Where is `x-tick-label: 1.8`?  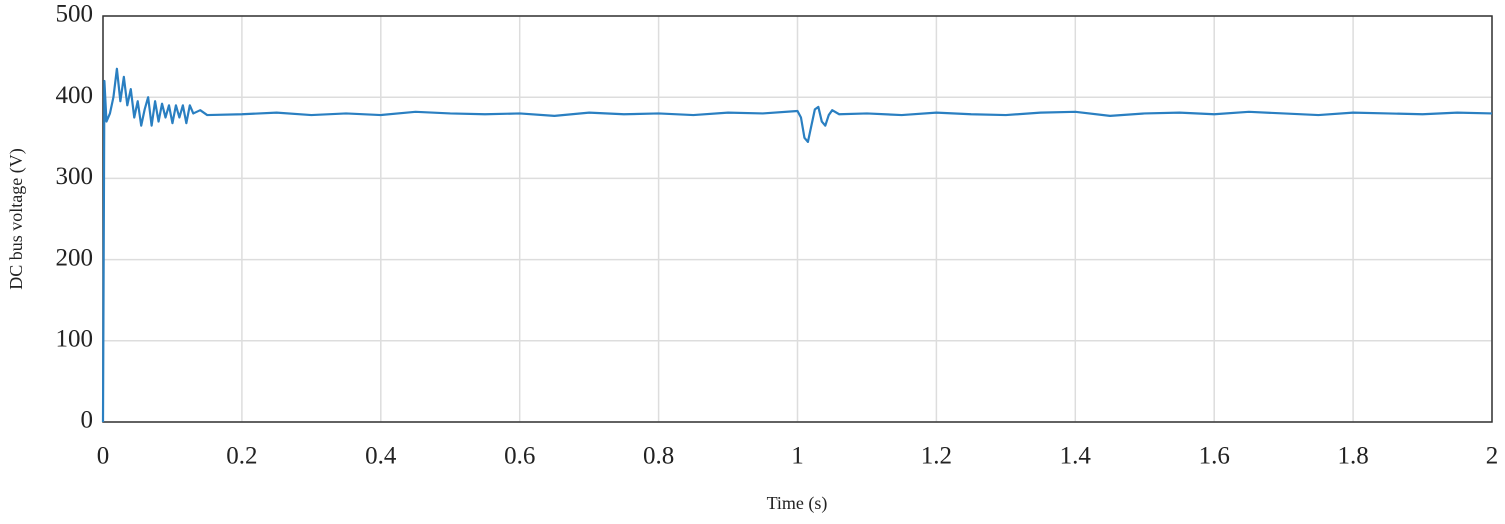
x-tick-label: 1.8 is located at coordinates (1352, 456).